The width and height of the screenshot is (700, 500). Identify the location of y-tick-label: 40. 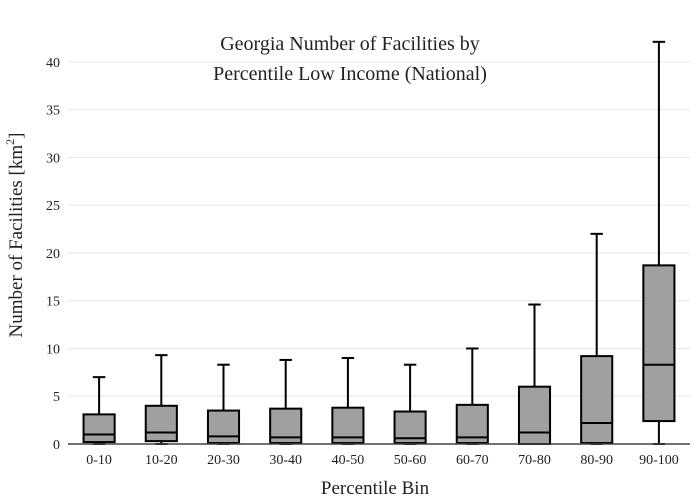
(53, 63).